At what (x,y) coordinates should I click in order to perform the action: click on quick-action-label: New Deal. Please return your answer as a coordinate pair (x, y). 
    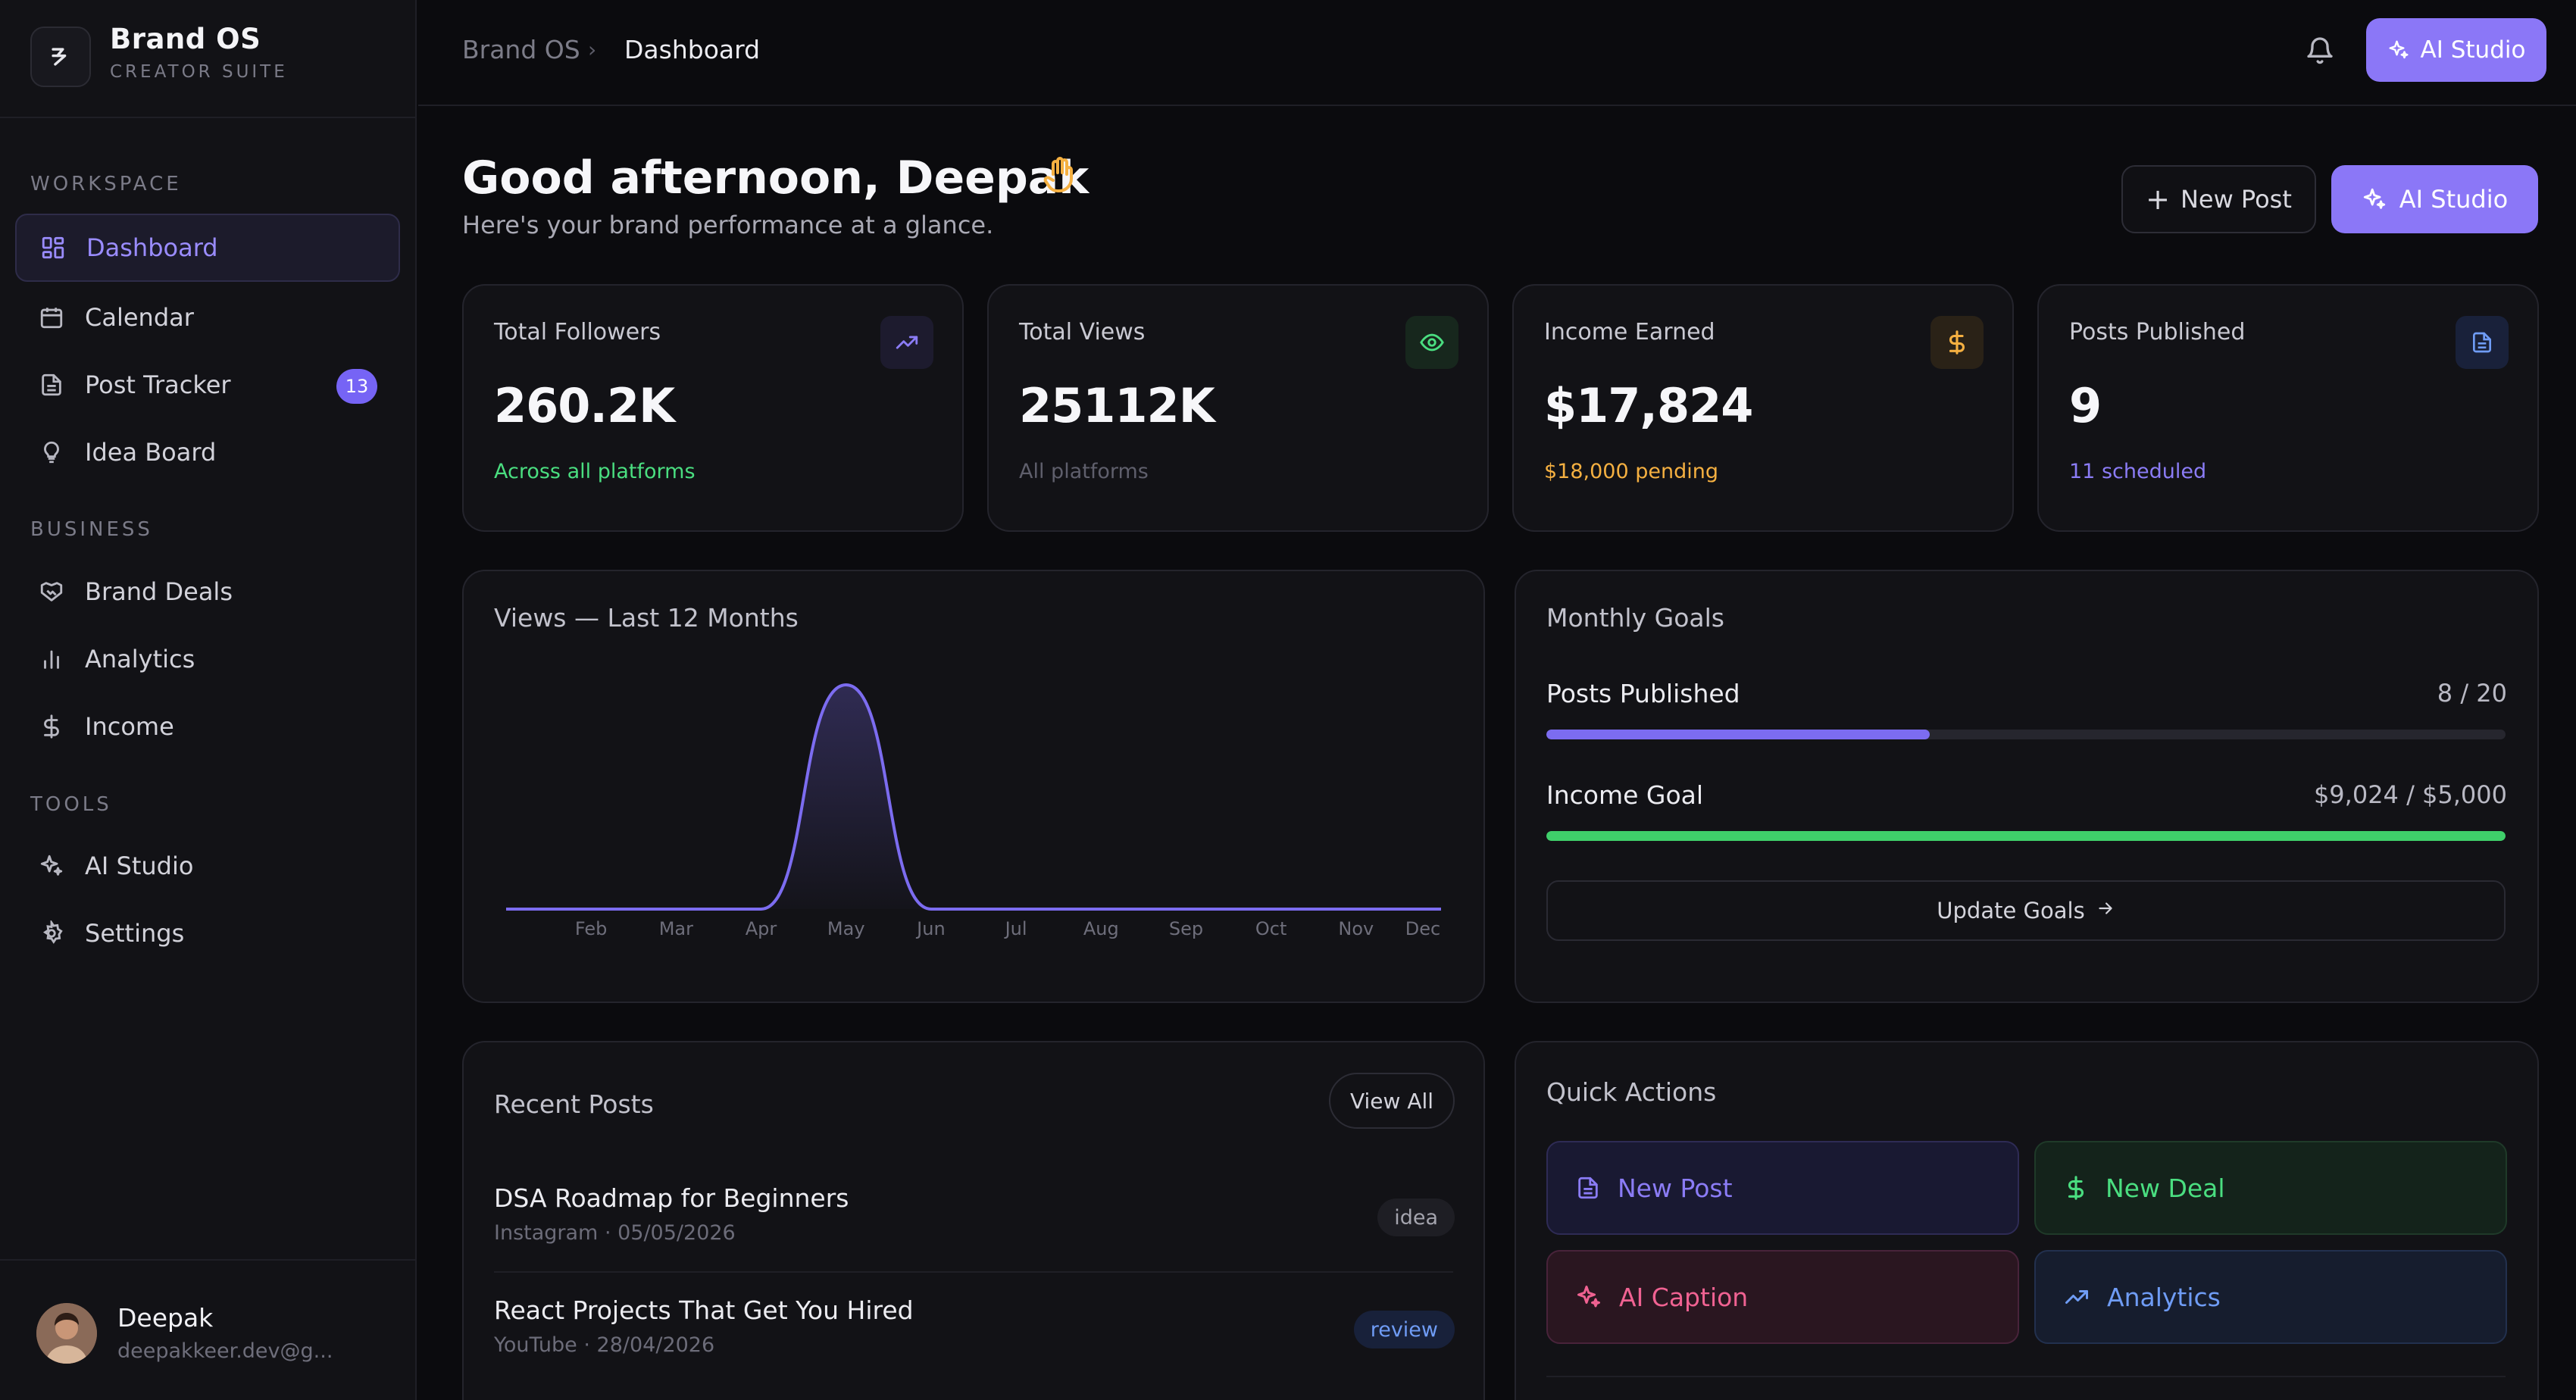
    Looking at the image, I should click on (2165, 1188).